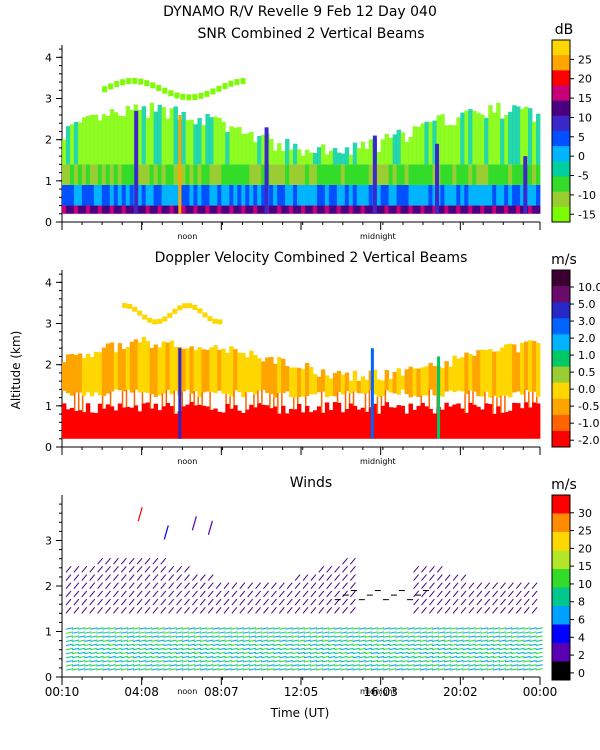 This screenshot has width=600, height=750. What do you see at coordinates (437, 178) in the screenshot?
I see `snr-column` at bounding box center [437, 178].